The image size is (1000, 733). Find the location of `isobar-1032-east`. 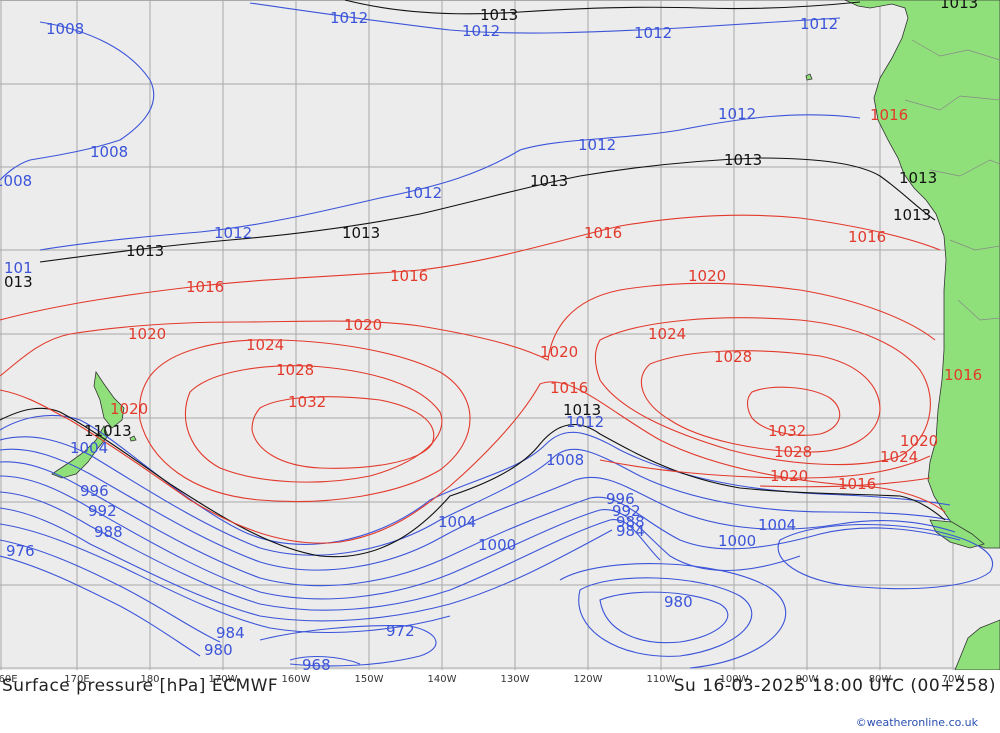

isobar-1032-east is located at coordinates (793, 411).